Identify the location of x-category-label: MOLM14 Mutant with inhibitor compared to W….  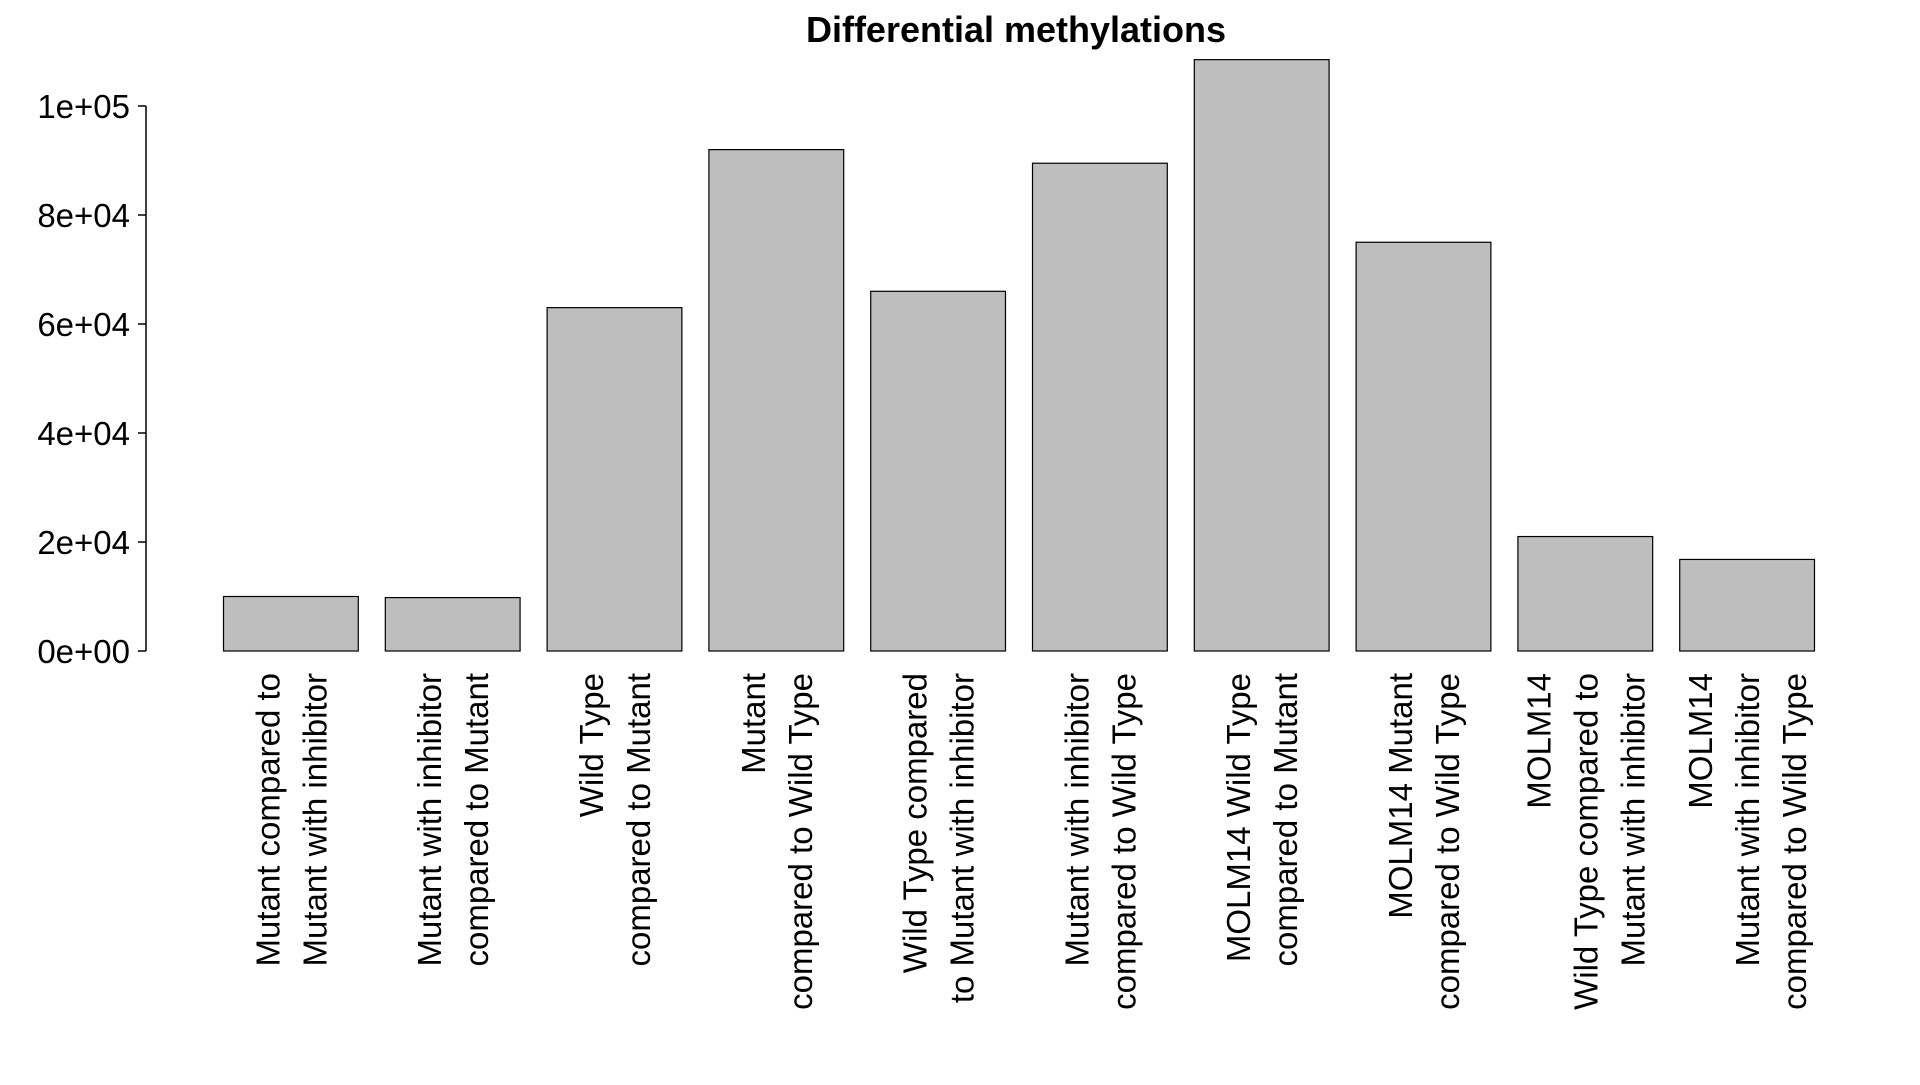
(1747, 841).